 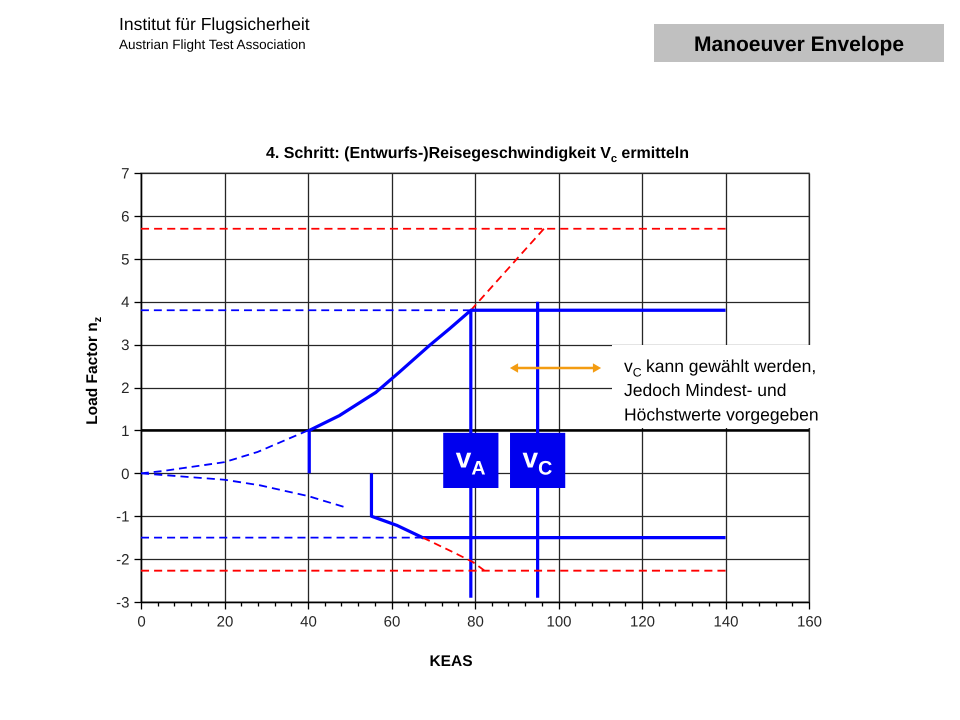 What do you see at coordinates (125, 345) in the screenshot?
I see `y-tick-label: 3` at bounding box center [125, 345].